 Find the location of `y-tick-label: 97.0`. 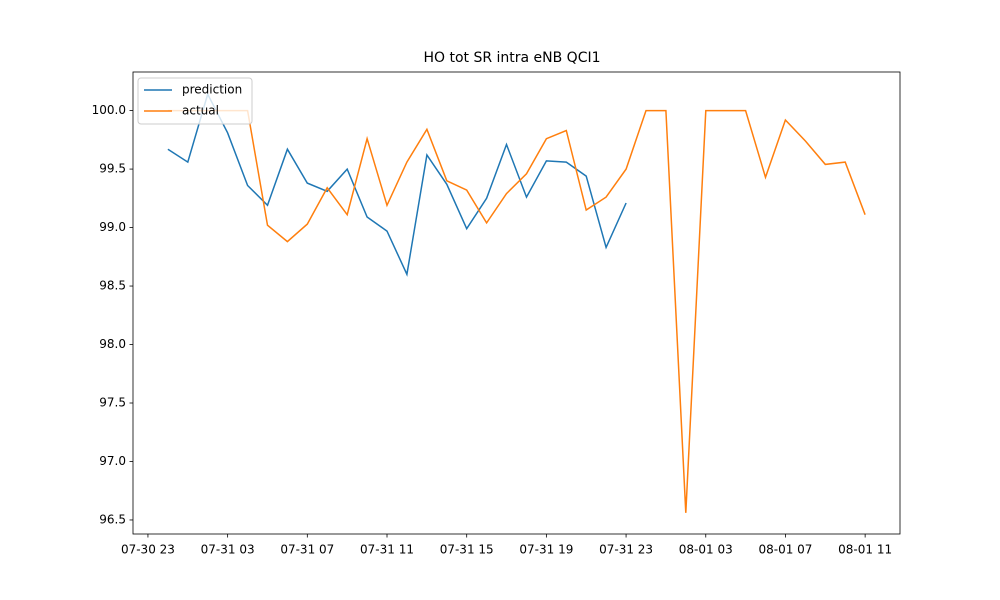

y-tick-label: 97.0 is located at coordinates (112, 461).